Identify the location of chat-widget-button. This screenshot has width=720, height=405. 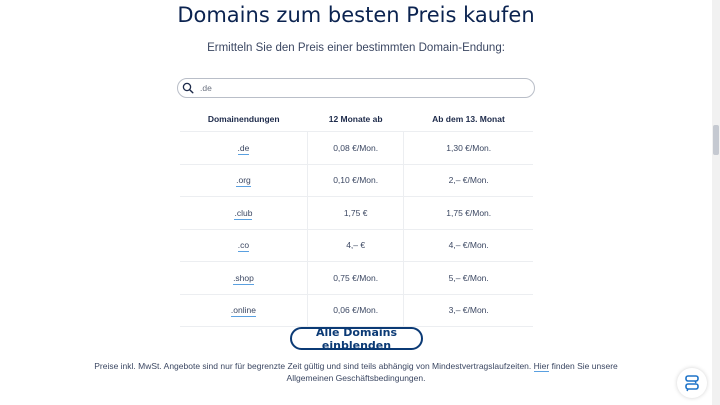
(692, 383).